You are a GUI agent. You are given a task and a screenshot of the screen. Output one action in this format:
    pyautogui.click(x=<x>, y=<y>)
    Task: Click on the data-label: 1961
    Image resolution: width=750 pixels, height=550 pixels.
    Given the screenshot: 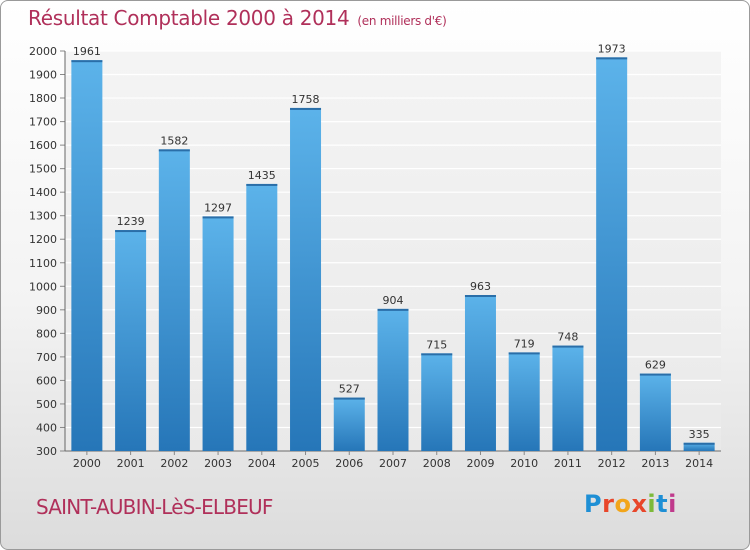 What is the action you would take?
    pyautogui.click(x=87, y=51)
    